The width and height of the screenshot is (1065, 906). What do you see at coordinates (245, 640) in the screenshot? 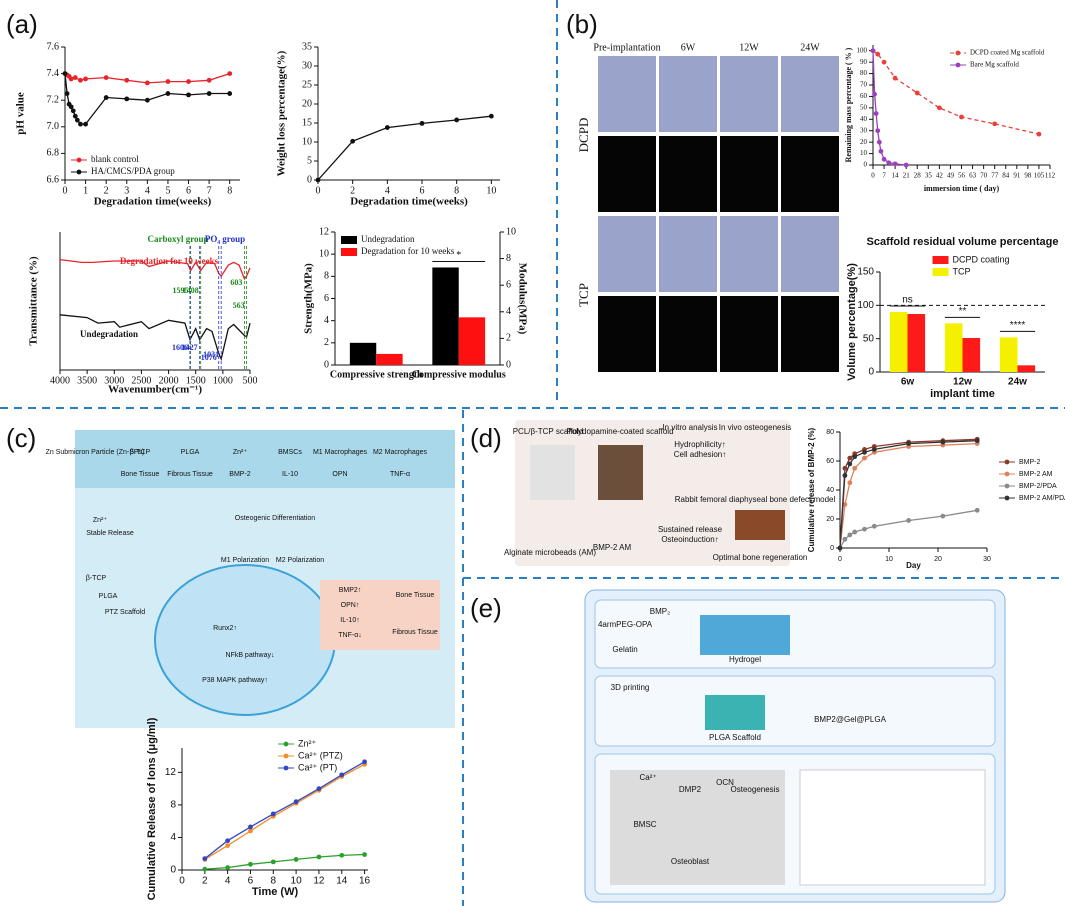
I see `cell` at bounding box center [245, 640].